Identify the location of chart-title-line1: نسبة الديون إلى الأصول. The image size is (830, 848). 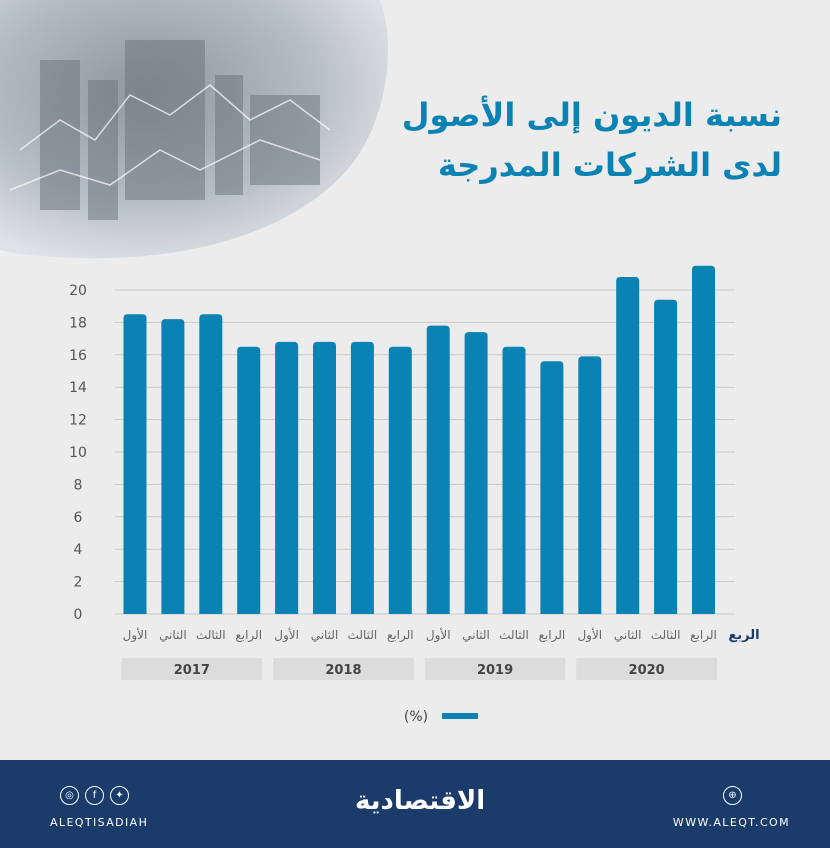
(591, 115).